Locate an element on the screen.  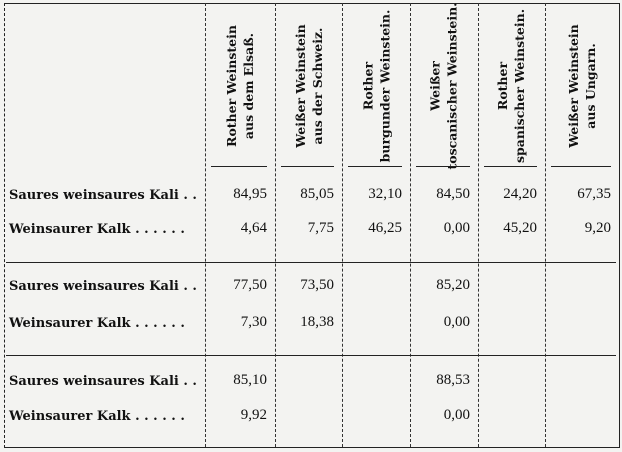
column-header: Weißer Weinstein aus der Schweiz. is located at coordinates (308, 86).